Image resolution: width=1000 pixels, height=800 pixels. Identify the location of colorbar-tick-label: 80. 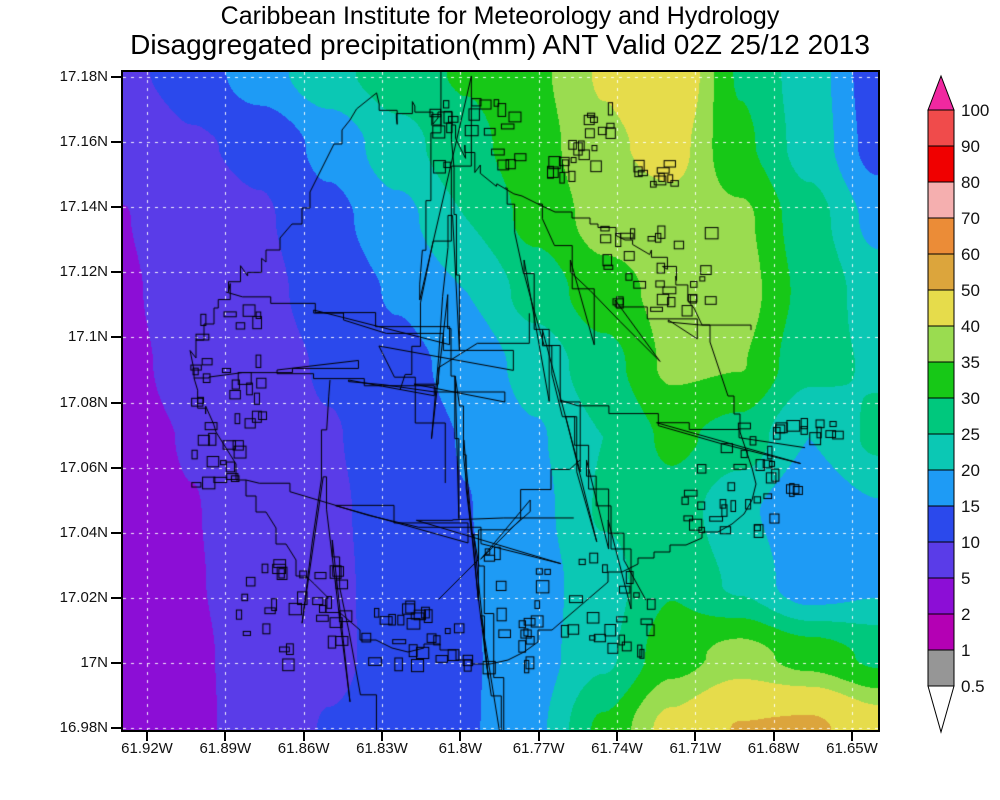
(970, 182).